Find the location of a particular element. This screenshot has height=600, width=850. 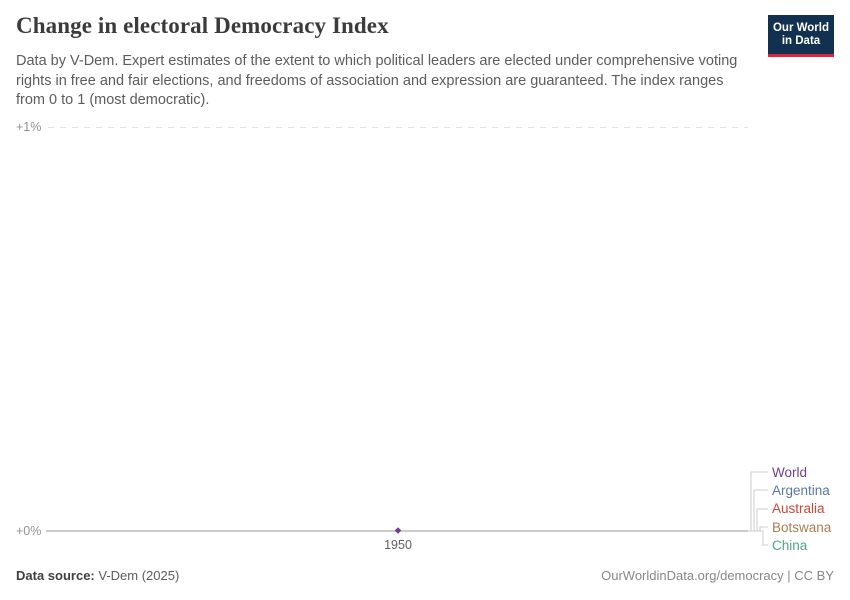

owid-logo-accent-strip is located at coordinates (801, 55).